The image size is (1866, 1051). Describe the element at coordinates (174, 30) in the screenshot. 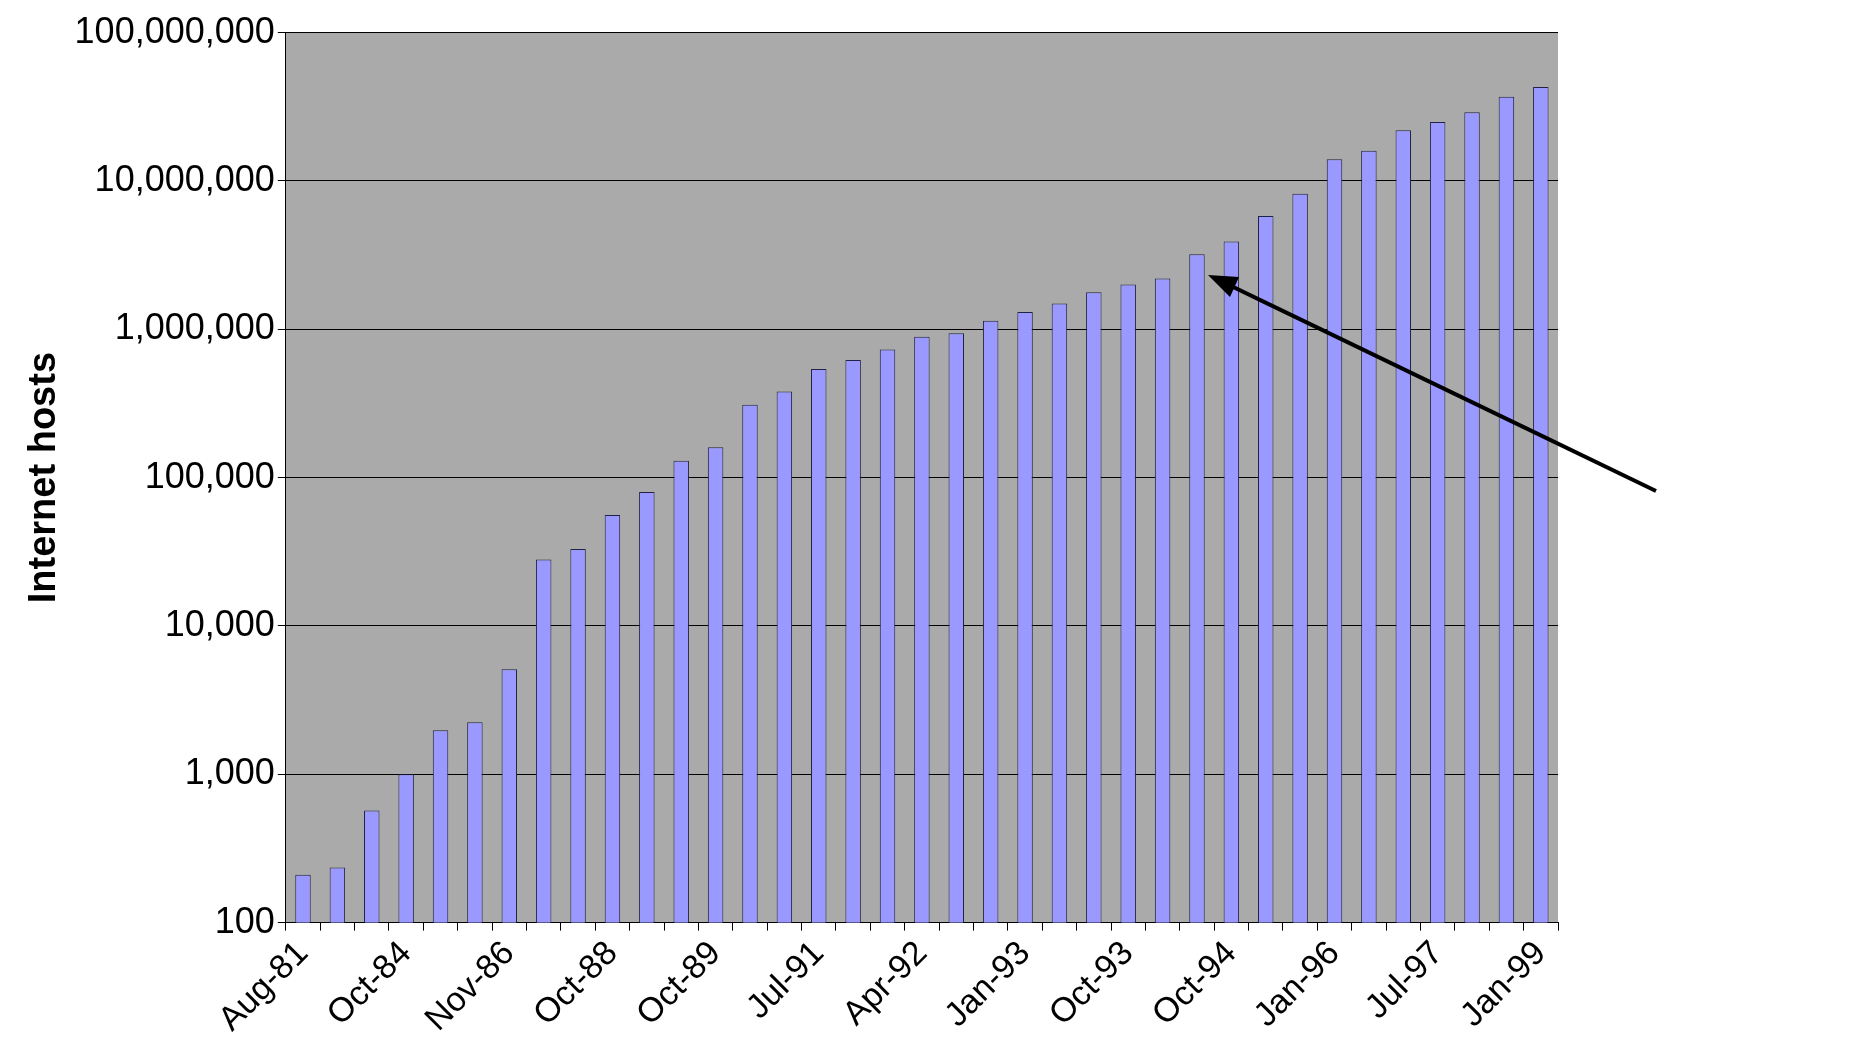

I see `y-tick-label: 100,000,000` at that location.